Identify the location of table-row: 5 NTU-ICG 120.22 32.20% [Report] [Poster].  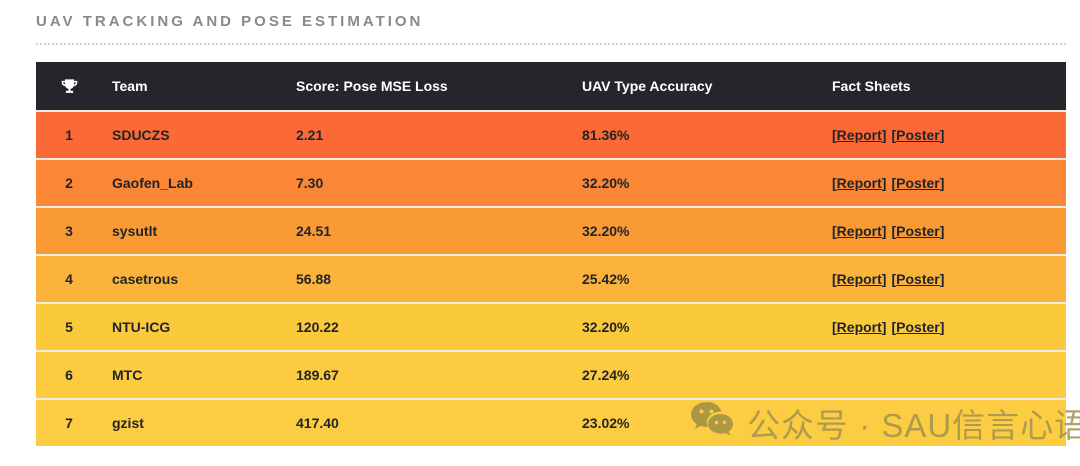
(551, 326).